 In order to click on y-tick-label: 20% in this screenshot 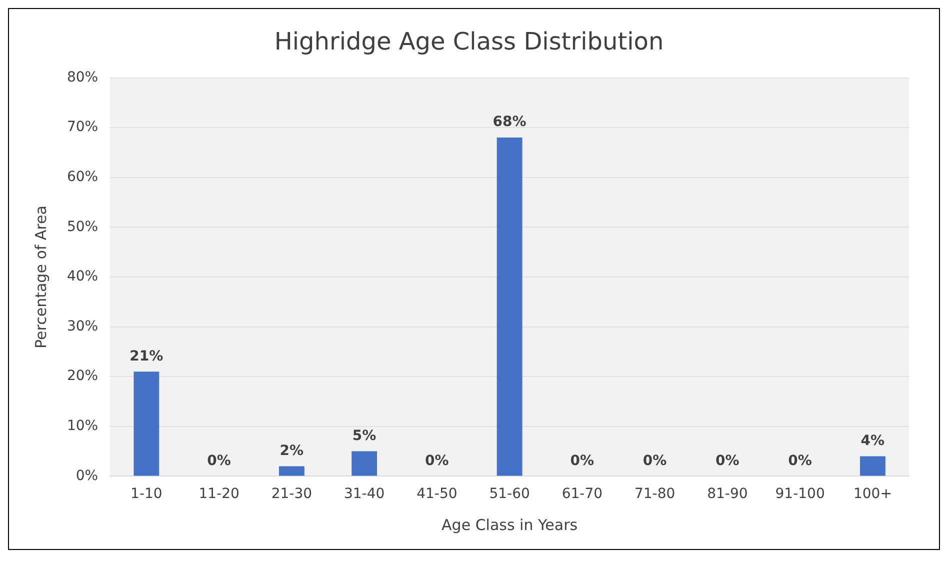, I will do `click(82, 376)`.